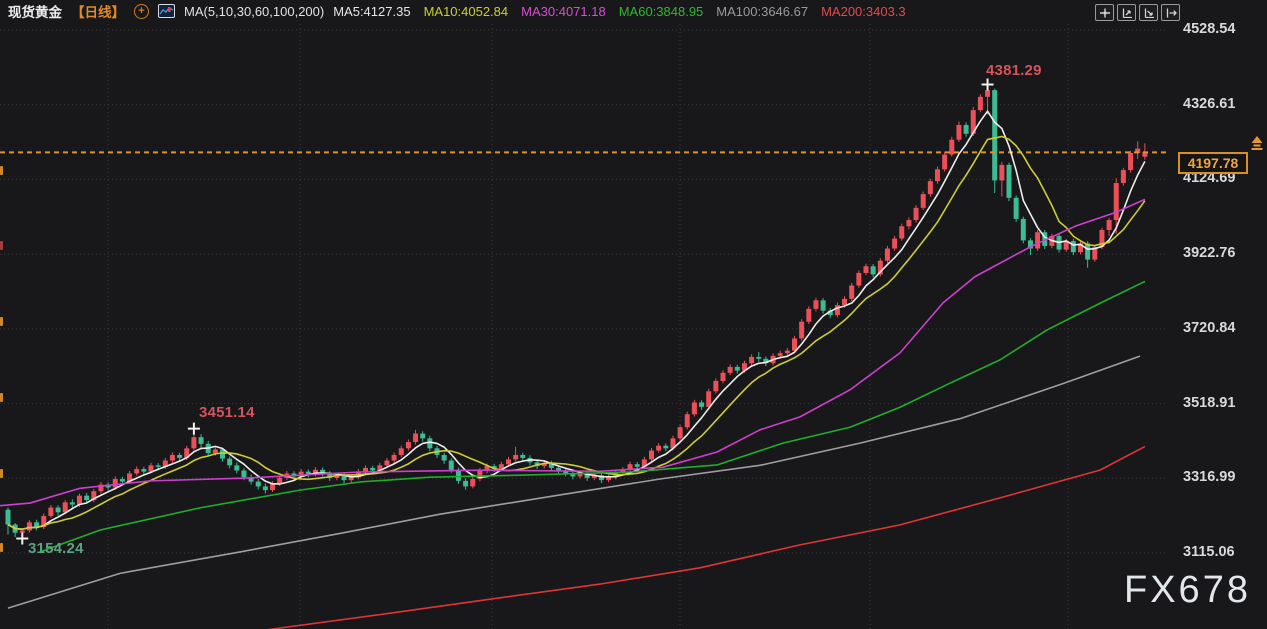 The width and height of the screenshot is (1267, 629). Describe the element at coordinates (56, 548) in the screenshot. I see `extreme-price-label: 3154.24` at that location.